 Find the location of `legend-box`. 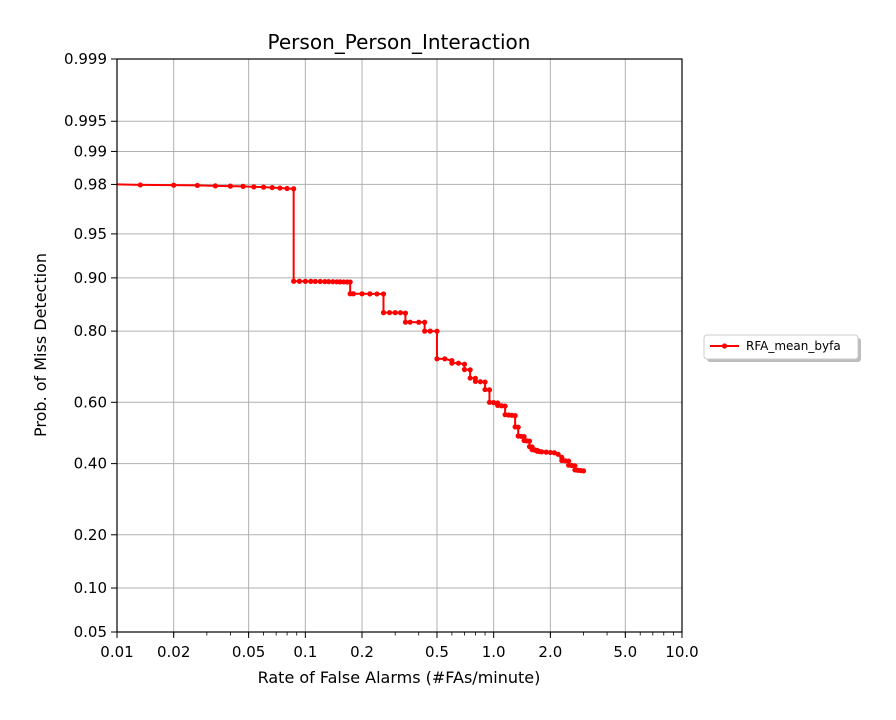

legend-box is located at coordinates (781, 347).